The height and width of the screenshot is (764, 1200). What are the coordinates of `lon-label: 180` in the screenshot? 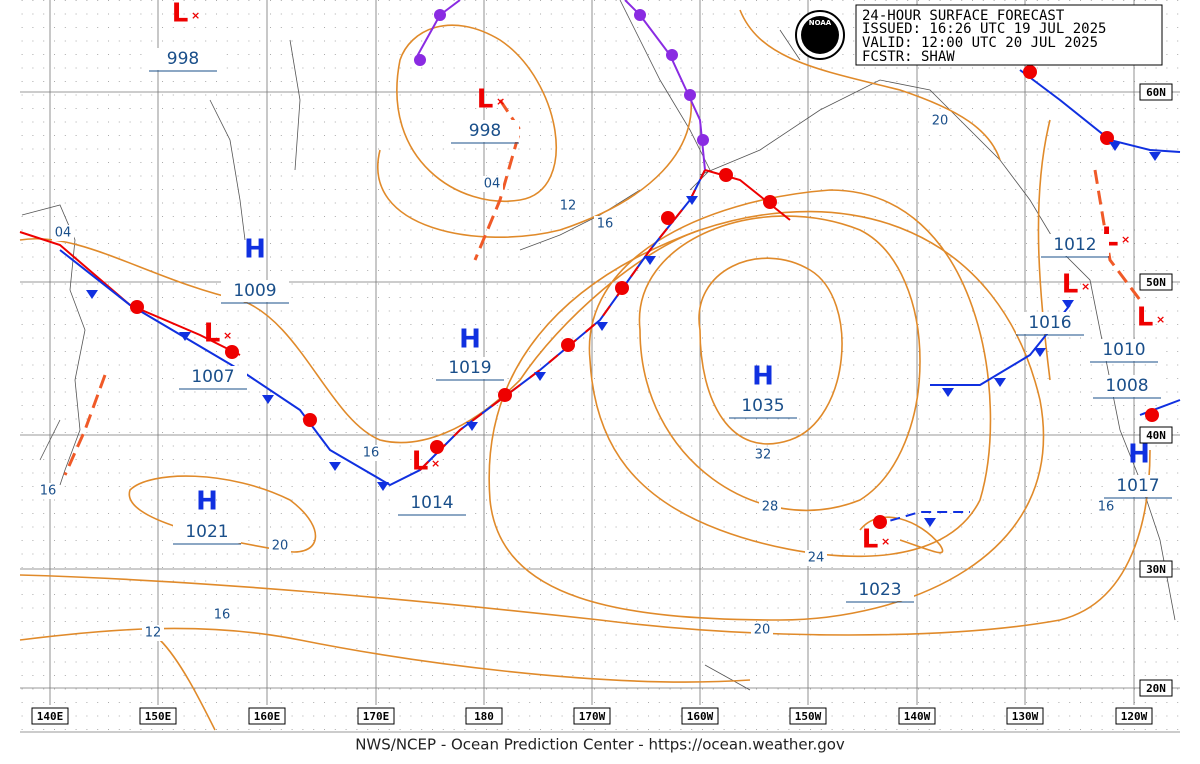 It's located at (484, 716).